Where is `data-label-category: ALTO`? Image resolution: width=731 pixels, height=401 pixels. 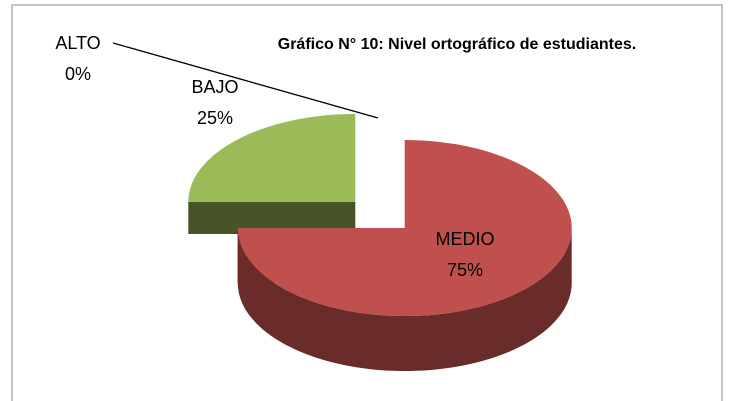
data-label-category: ALTO is located at coordinates (77, 43).